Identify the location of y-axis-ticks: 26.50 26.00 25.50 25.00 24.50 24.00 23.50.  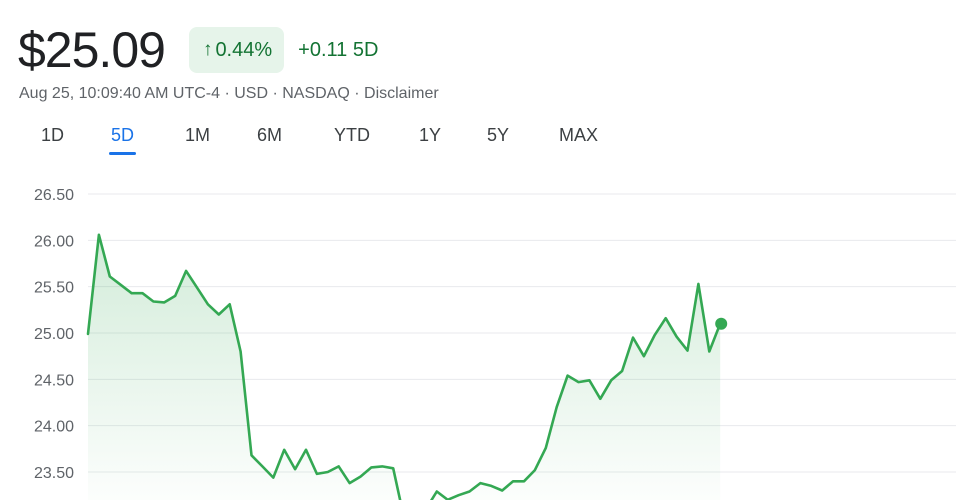
(54, 334).